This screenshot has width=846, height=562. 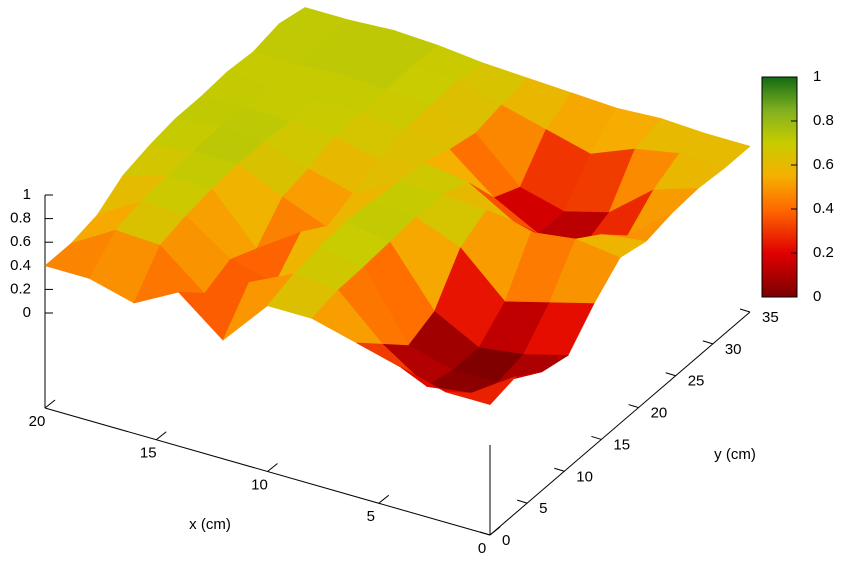 I want to click on z-tick-label: 0.8, so click(x=20, y=218).